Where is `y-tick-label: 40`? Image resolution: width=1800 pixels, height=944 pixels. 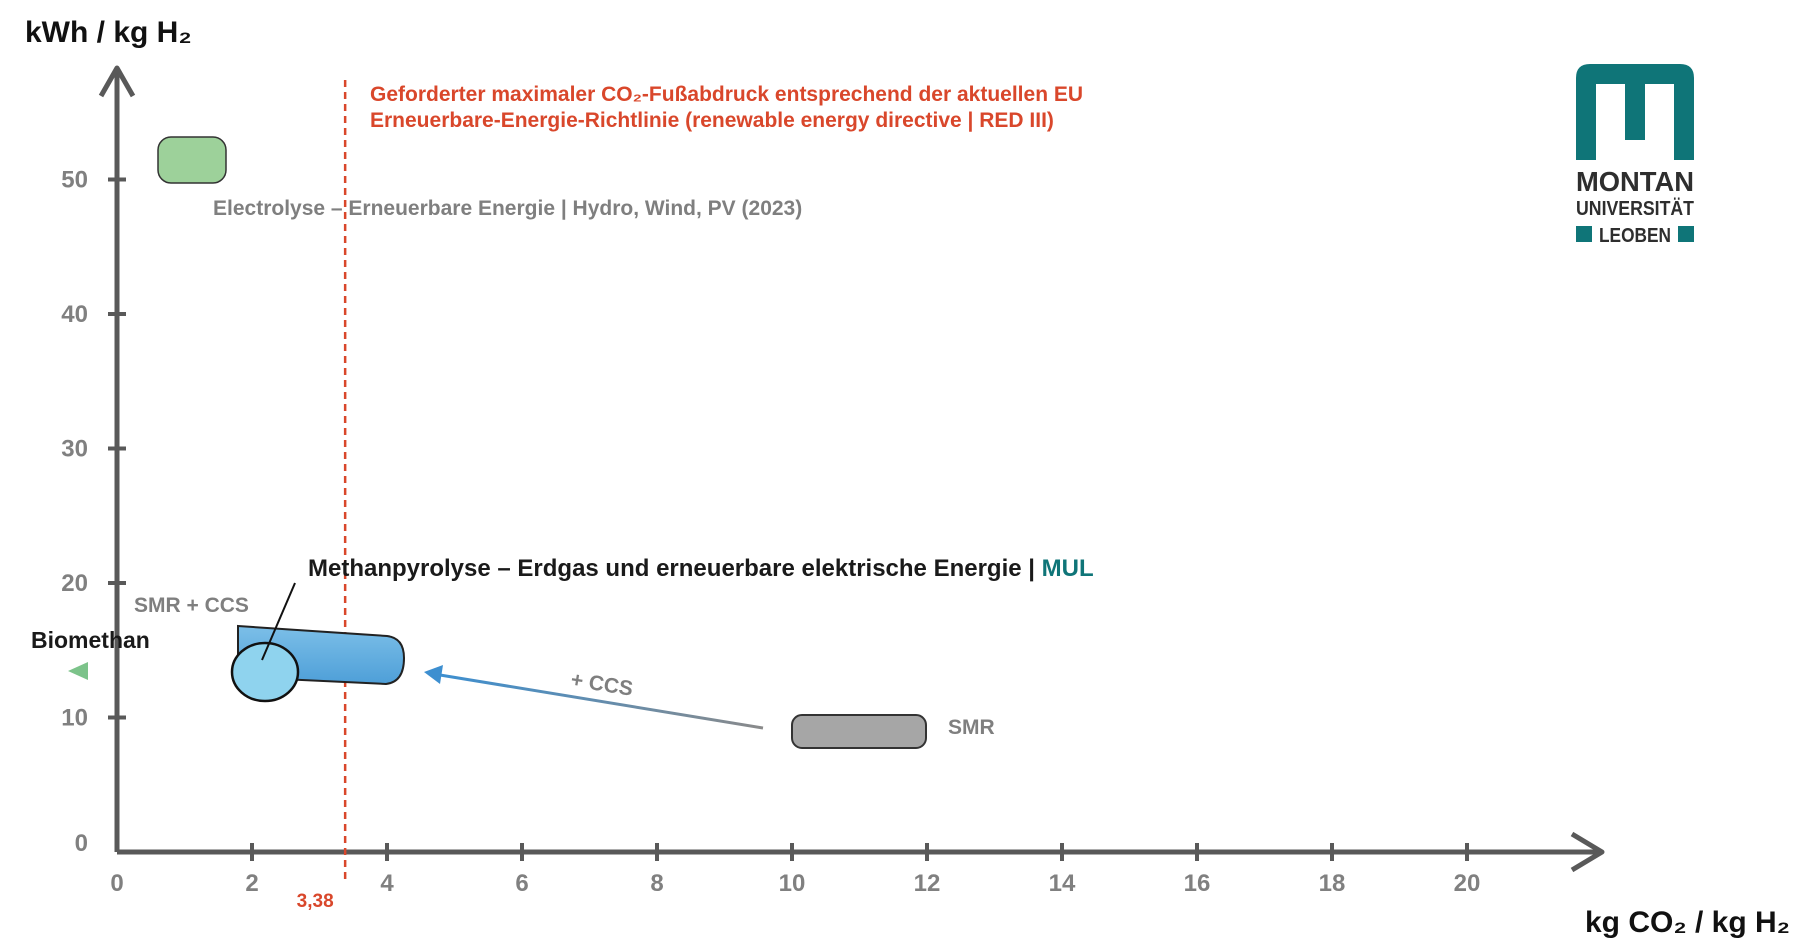
y-tick-label: 40 is located at coordinates (74, 314).